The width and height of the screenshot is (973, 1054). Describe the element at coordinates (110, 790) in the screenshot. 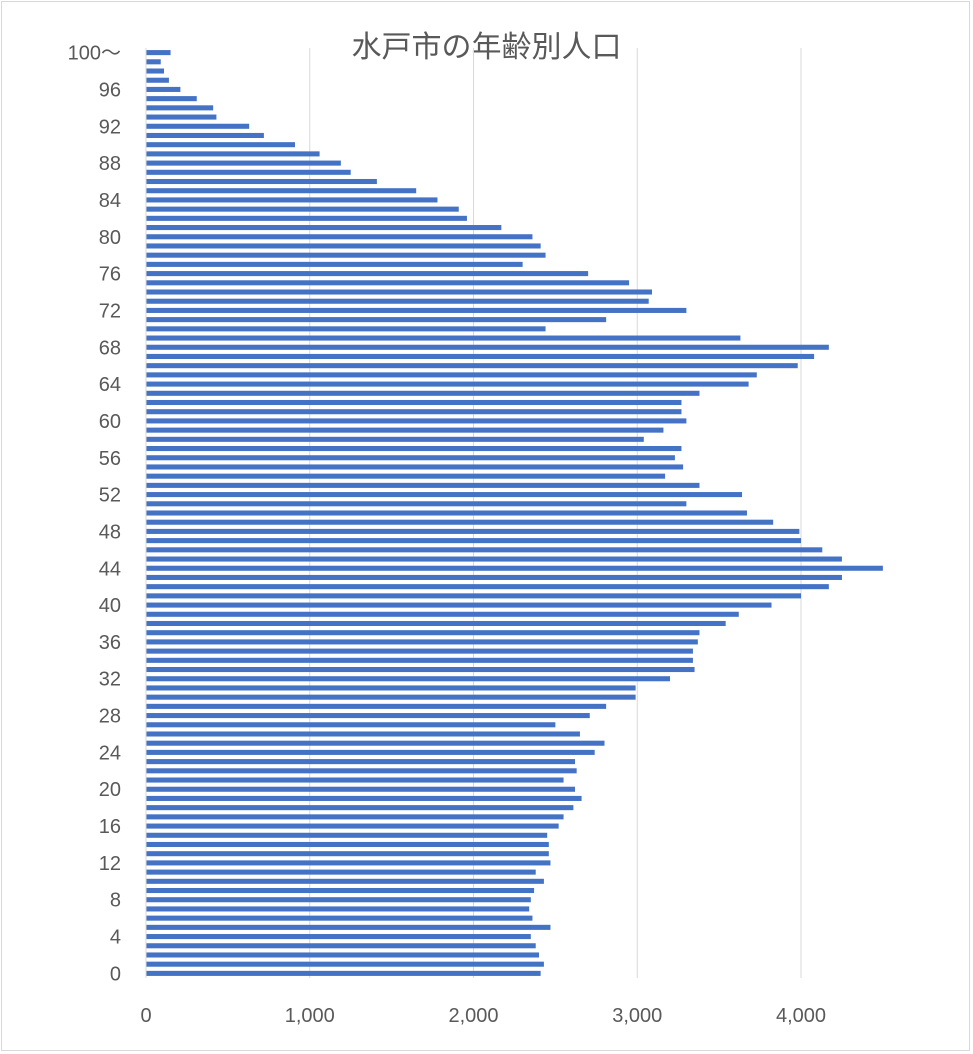

I see `y-tick-label: 20` at that location.